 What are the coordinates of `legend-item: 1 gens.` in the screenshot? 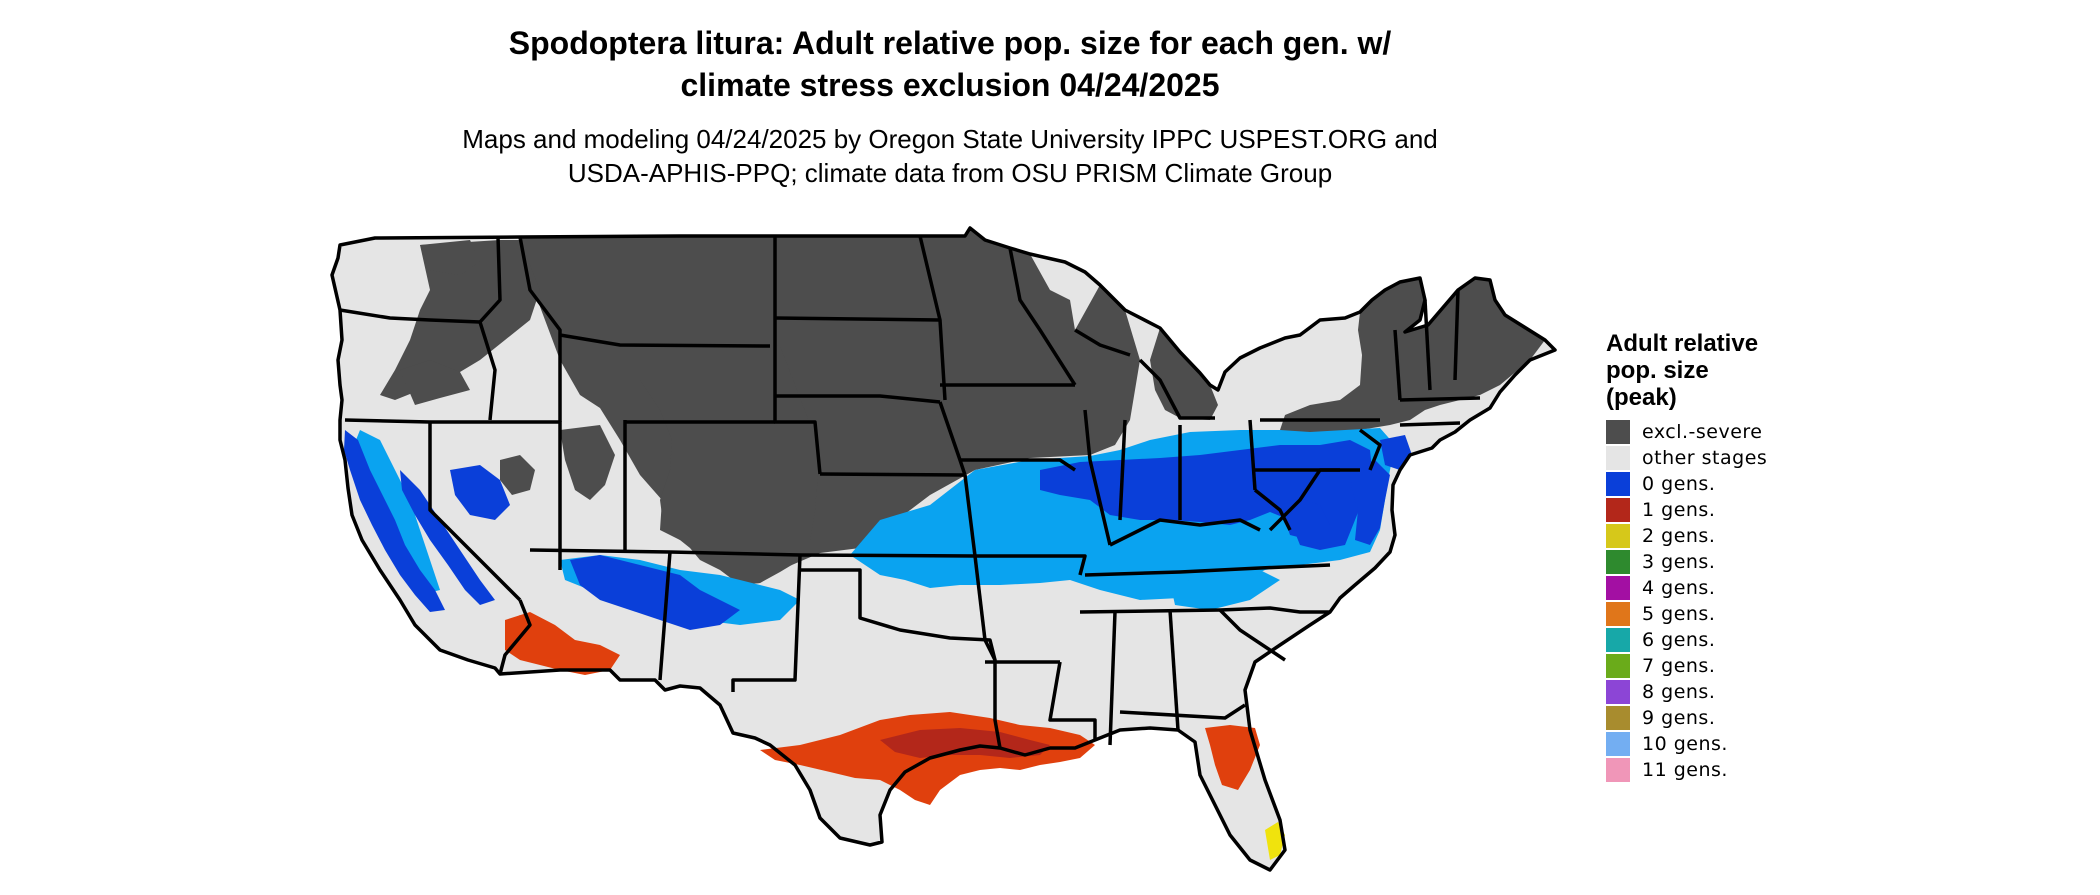 It's located at (1686, 510).